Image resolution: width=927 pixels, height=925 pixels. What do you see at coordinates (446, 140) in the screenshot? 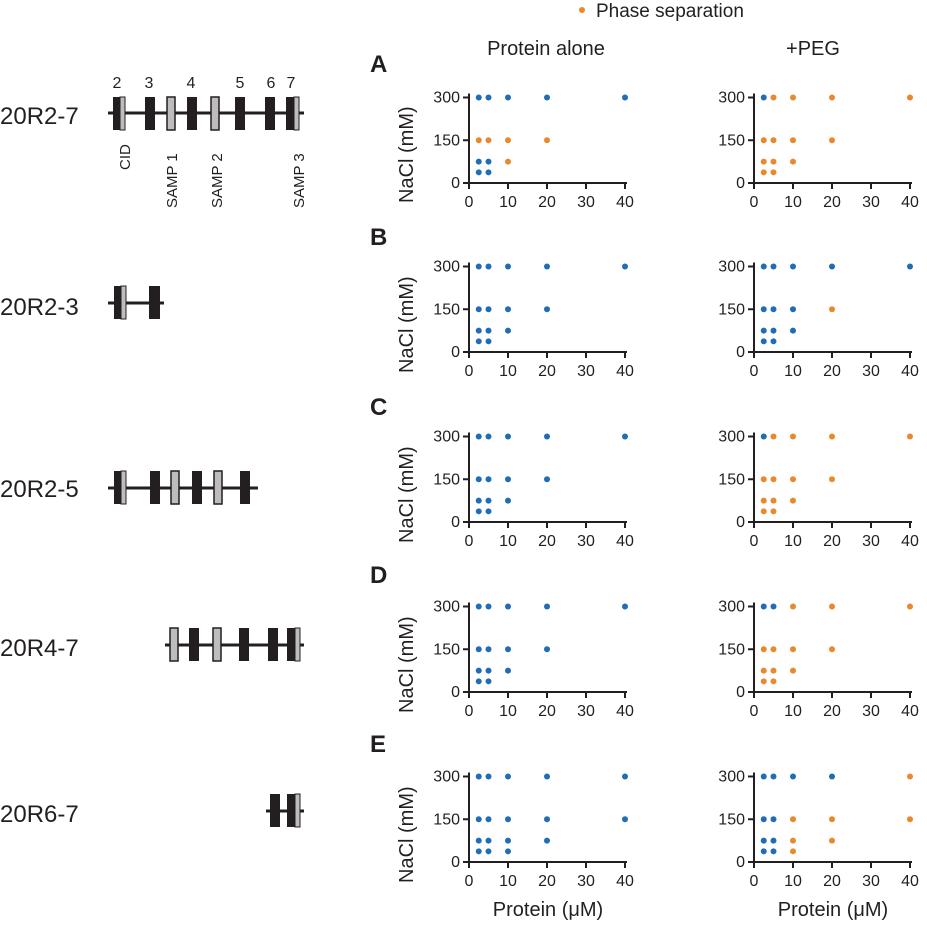
I see `panel-A-alone-y-tick-label: 150` at bounding box center [446, 140].